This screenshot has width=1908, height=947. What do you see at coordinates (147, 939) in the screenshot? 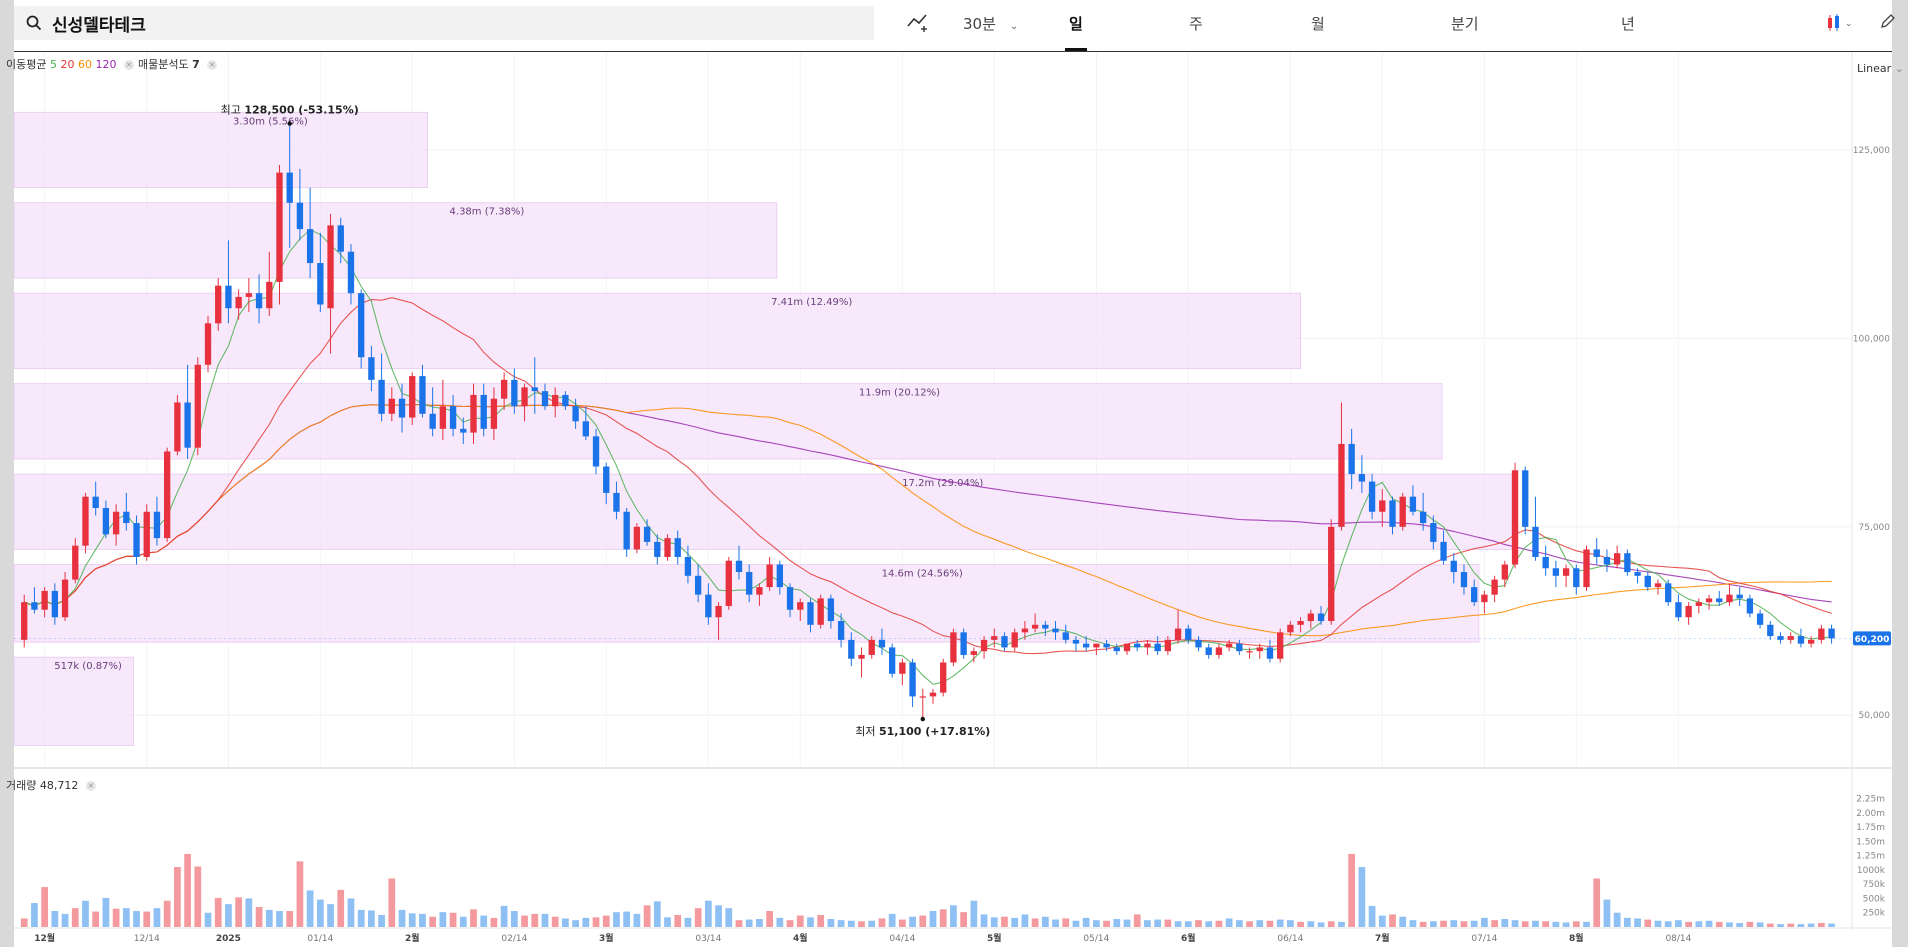
I see `time-axis-tick: 12/14` at bounding box center [147, 939].